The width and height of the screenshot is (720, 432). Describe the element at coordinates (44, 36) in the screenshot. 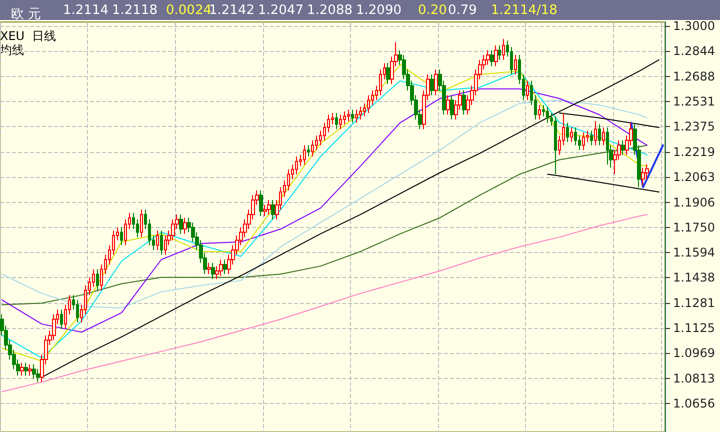

I see `annotation: 日线` at that location.